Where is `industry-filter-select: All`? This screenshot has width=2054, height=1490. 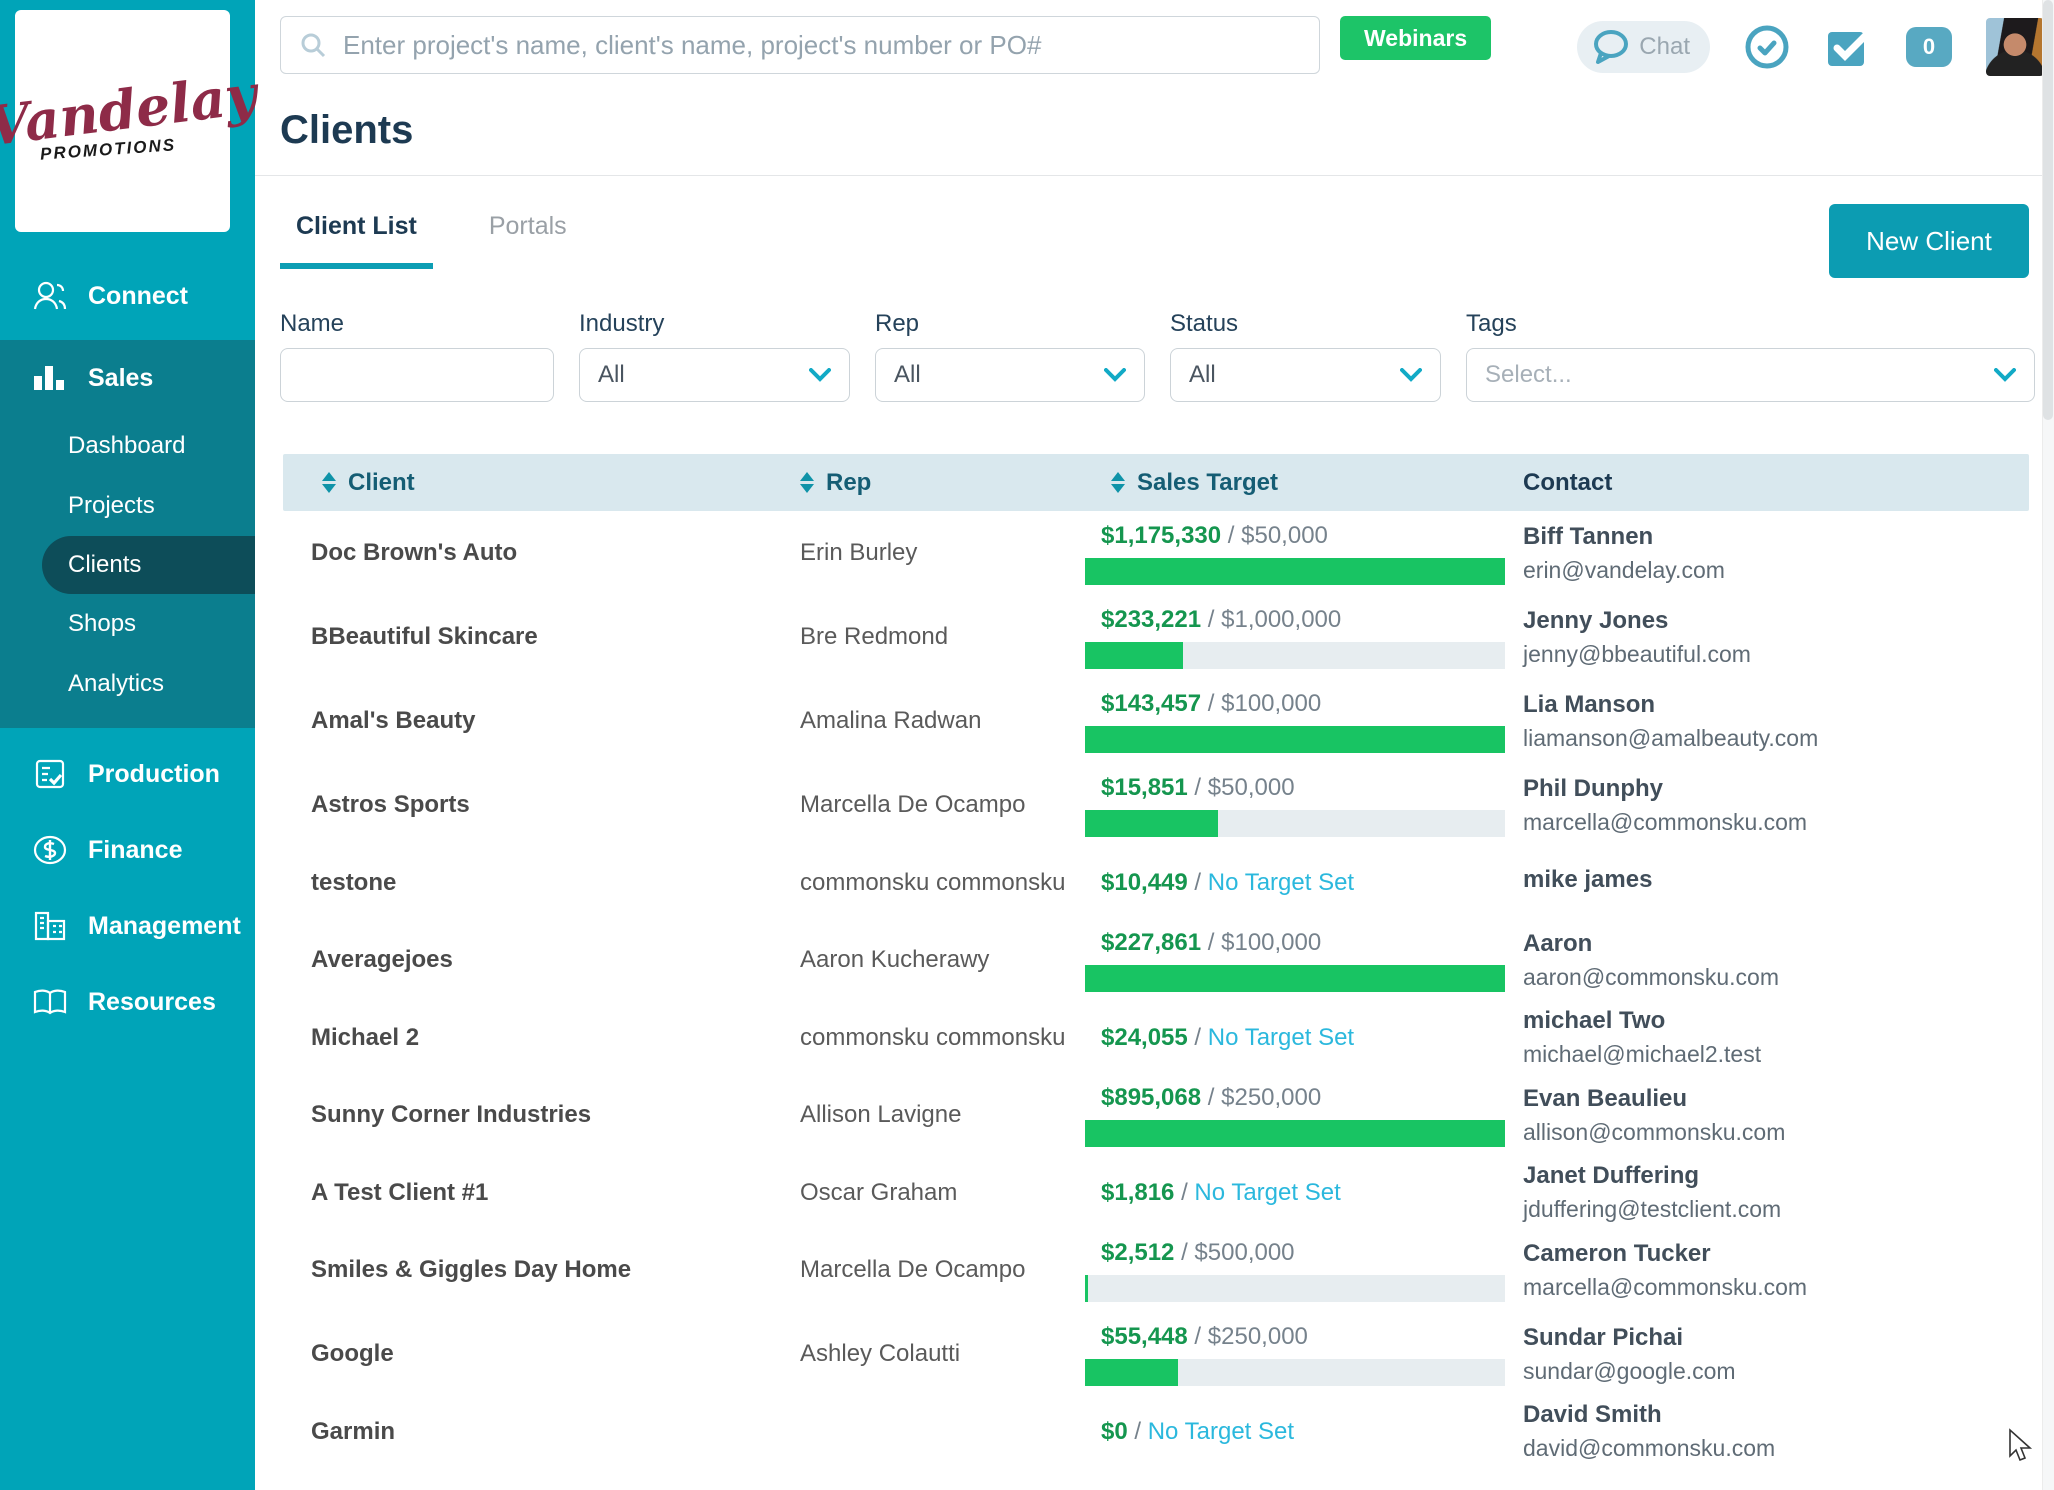
industry-filter-select: All is located at coordinates (714, 375).